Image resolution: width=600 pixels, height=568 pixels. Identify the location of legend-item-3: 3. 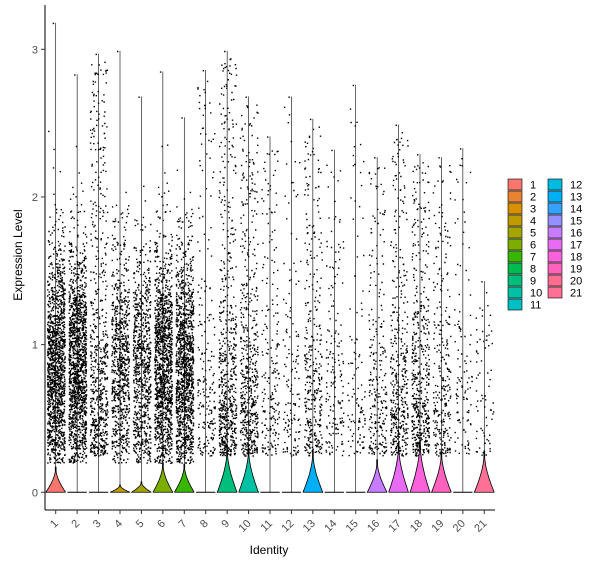
(521, 209).